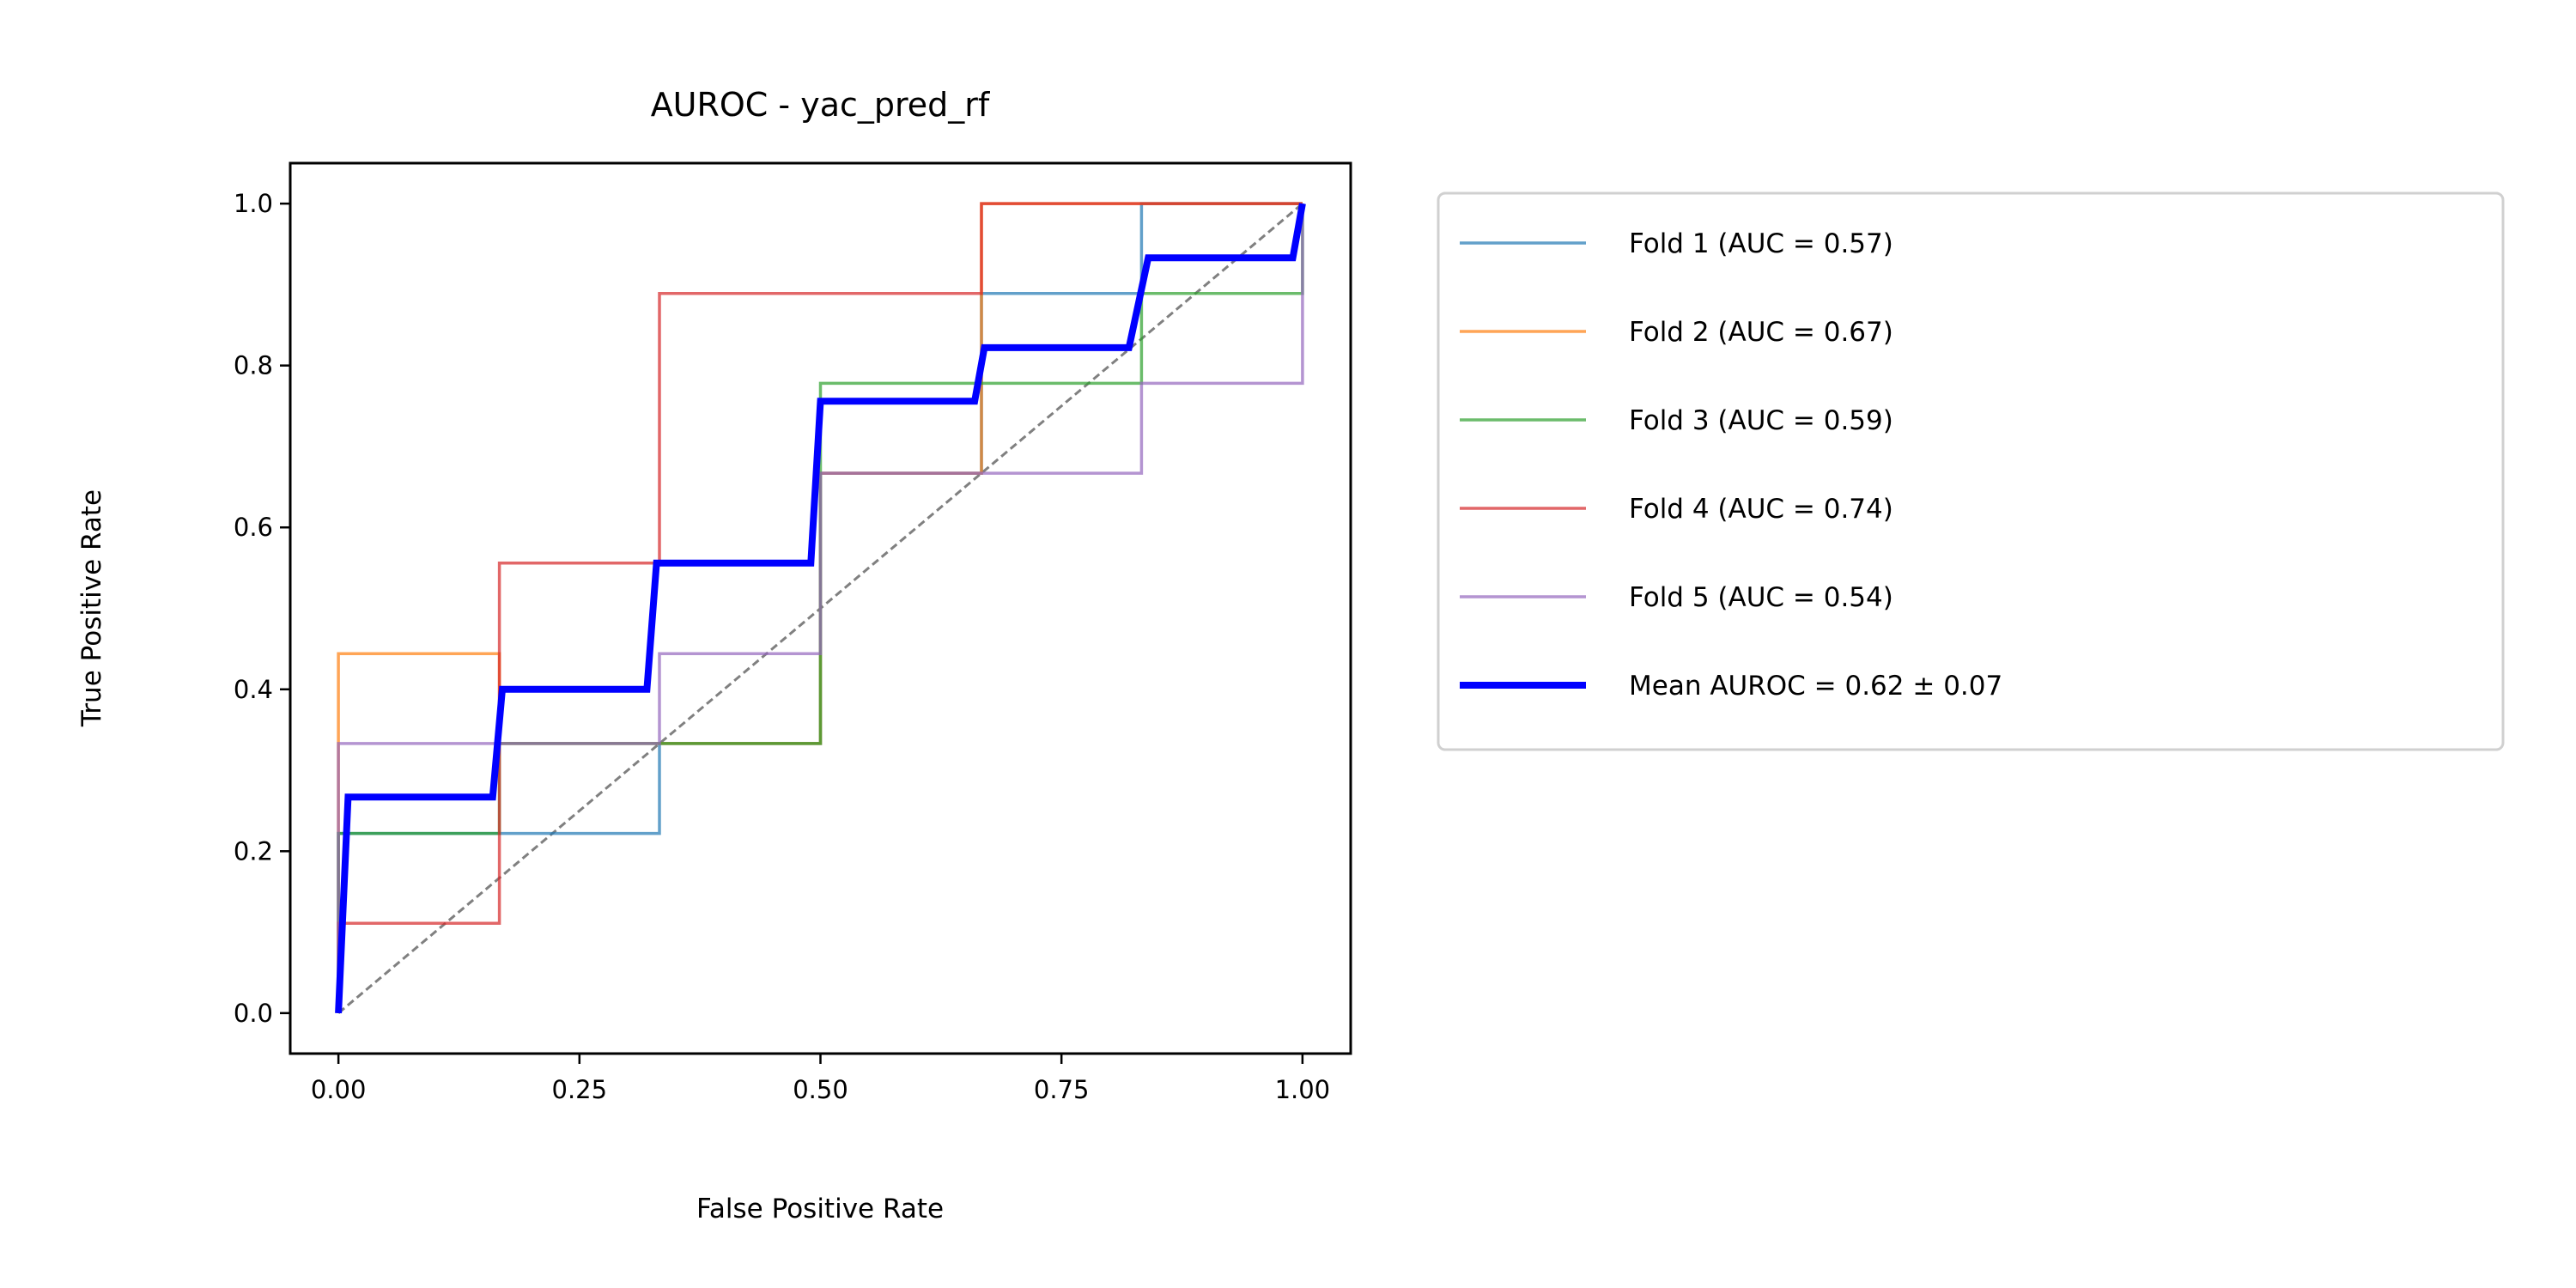  I want to click on legend-entry-label: Fold 2 (AUC = 0.67), so click(1761, 333).